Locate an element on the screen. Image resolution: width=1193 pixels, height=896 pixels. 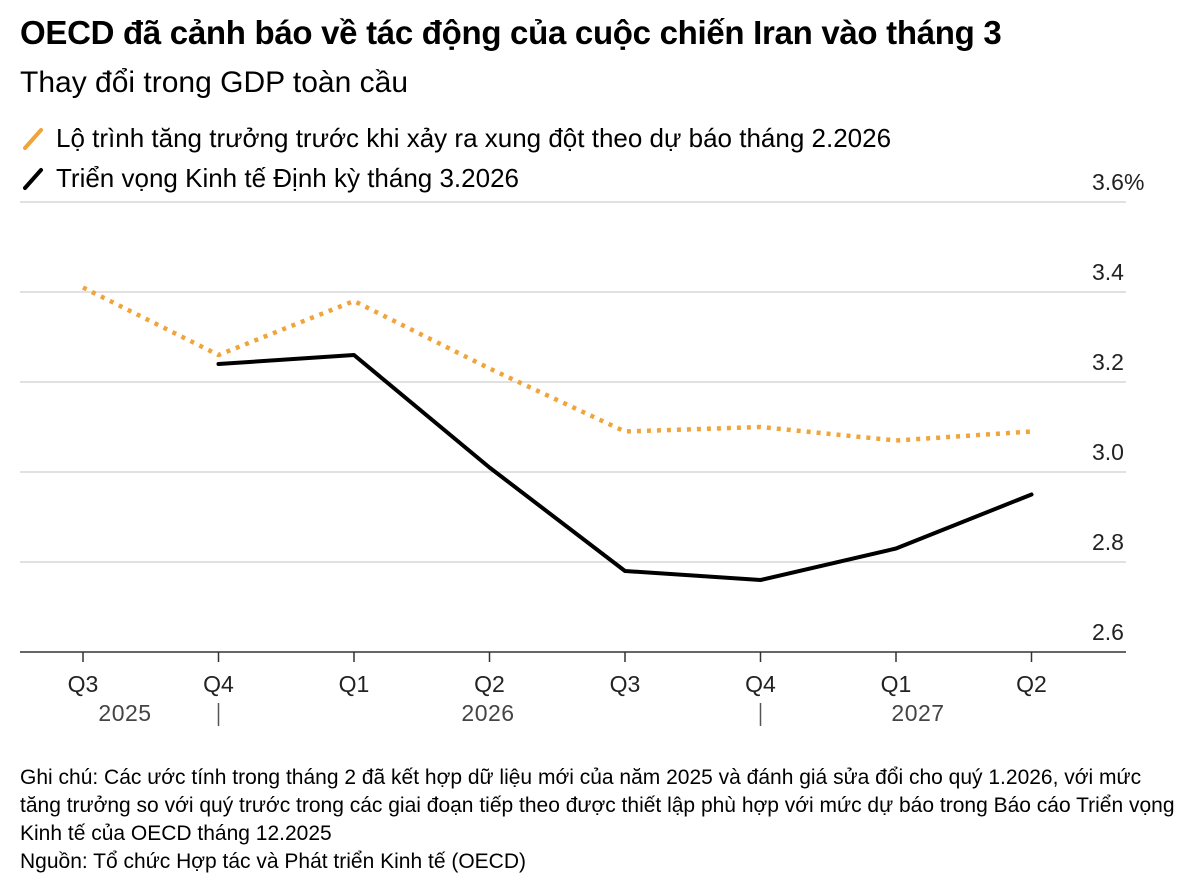
year-label: 2025 is located at coordinates (124, 713).